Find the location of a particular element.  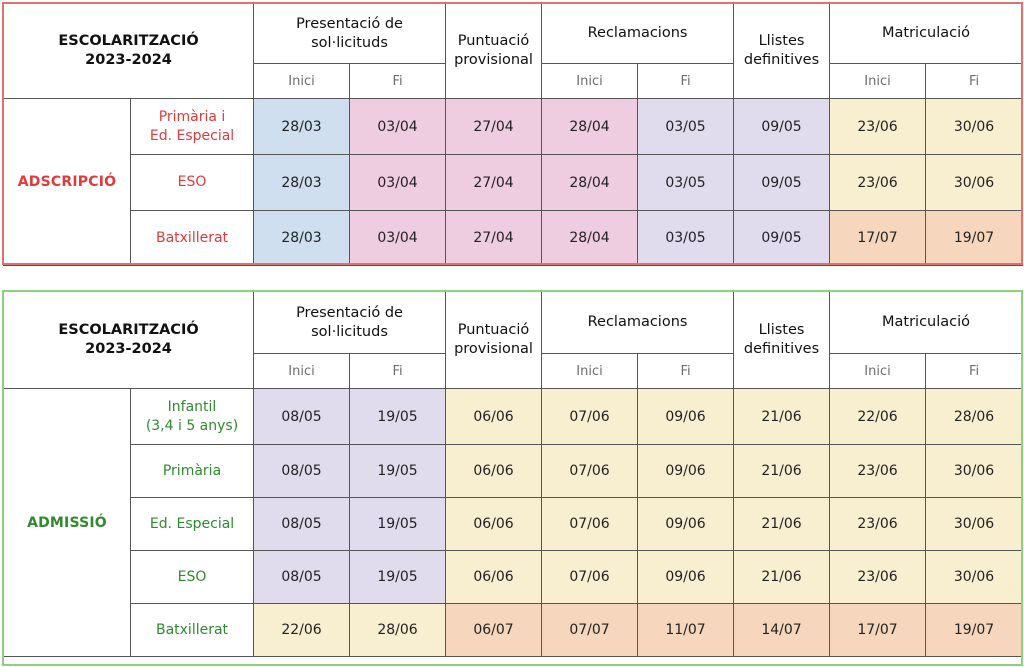

date-cell: 06/07 is located at coordinates (494, 630).